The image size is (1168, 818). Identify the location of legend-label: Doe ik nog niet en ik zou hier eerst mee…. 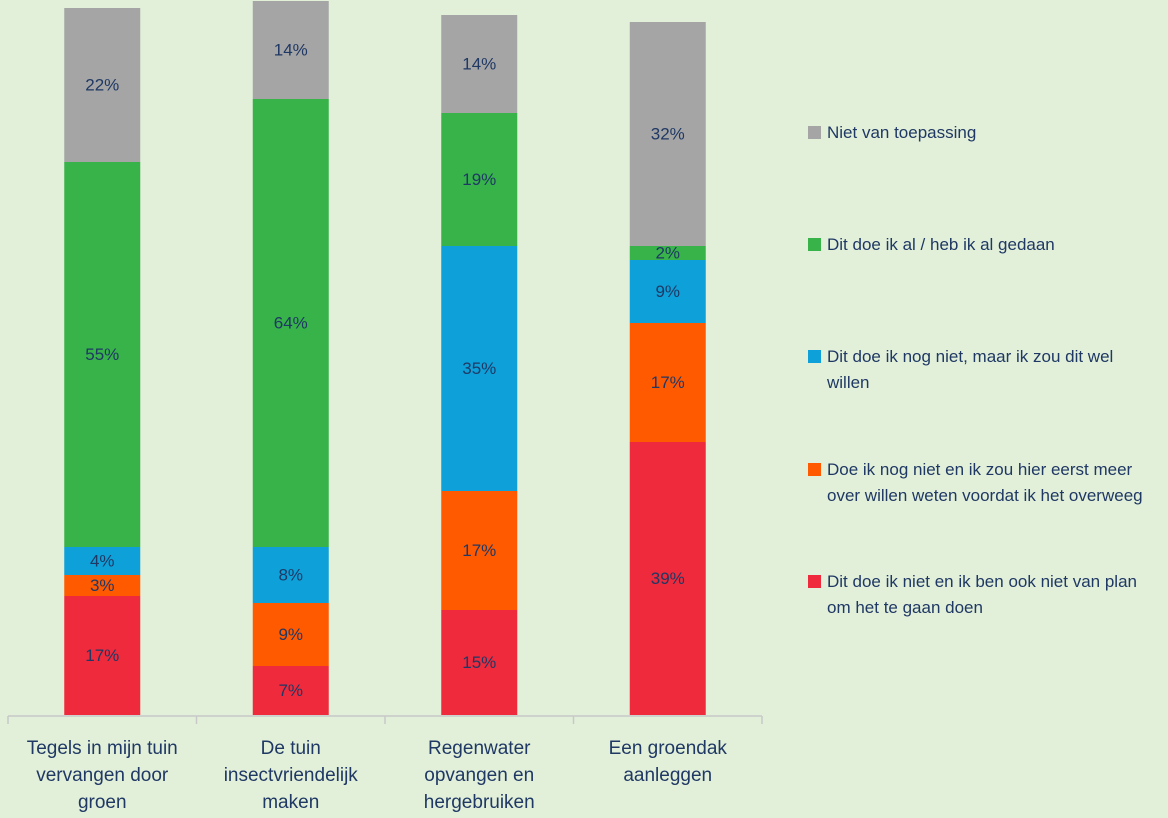
(985, 482).